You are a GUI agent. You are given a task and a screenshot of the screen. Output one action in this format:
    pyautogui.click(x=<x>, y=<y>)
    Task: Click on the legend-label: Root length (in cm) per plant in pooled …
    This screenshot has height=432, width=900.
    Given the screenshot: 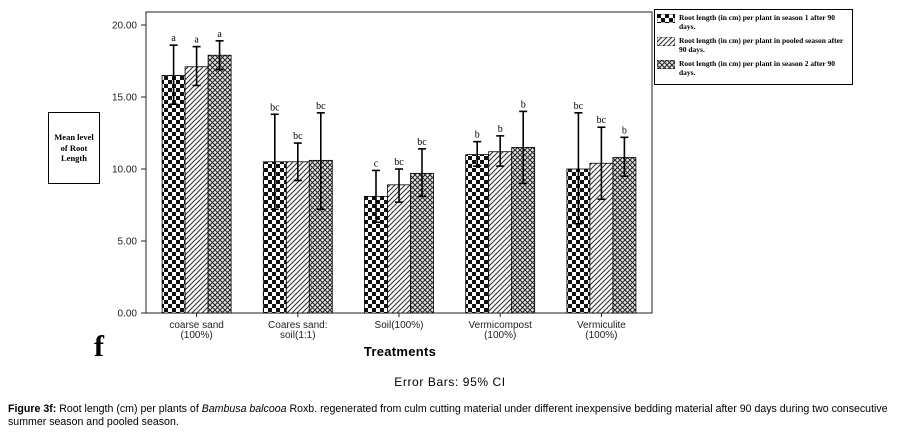 What is the action you would take?
    pyautogui.click(x=761, y=45)
    